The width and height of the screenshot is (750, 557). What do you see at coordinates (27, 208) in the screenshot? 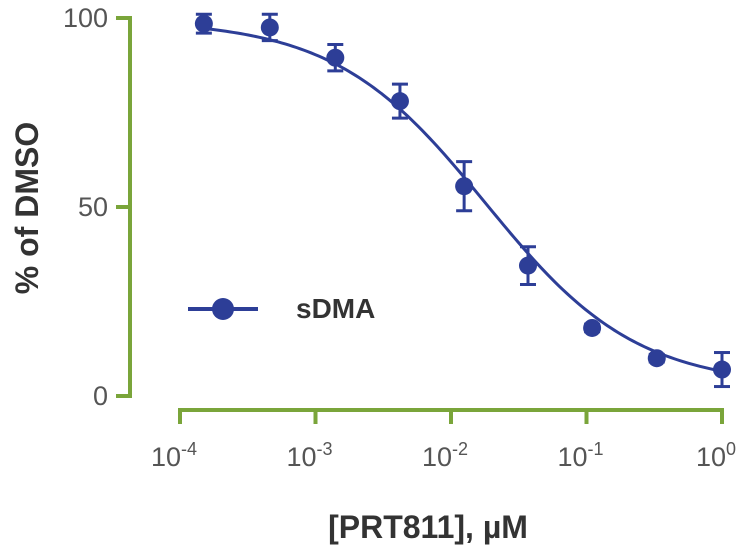
I see `y-axis-title: % of DMSO` at bounding box center [27, 208].